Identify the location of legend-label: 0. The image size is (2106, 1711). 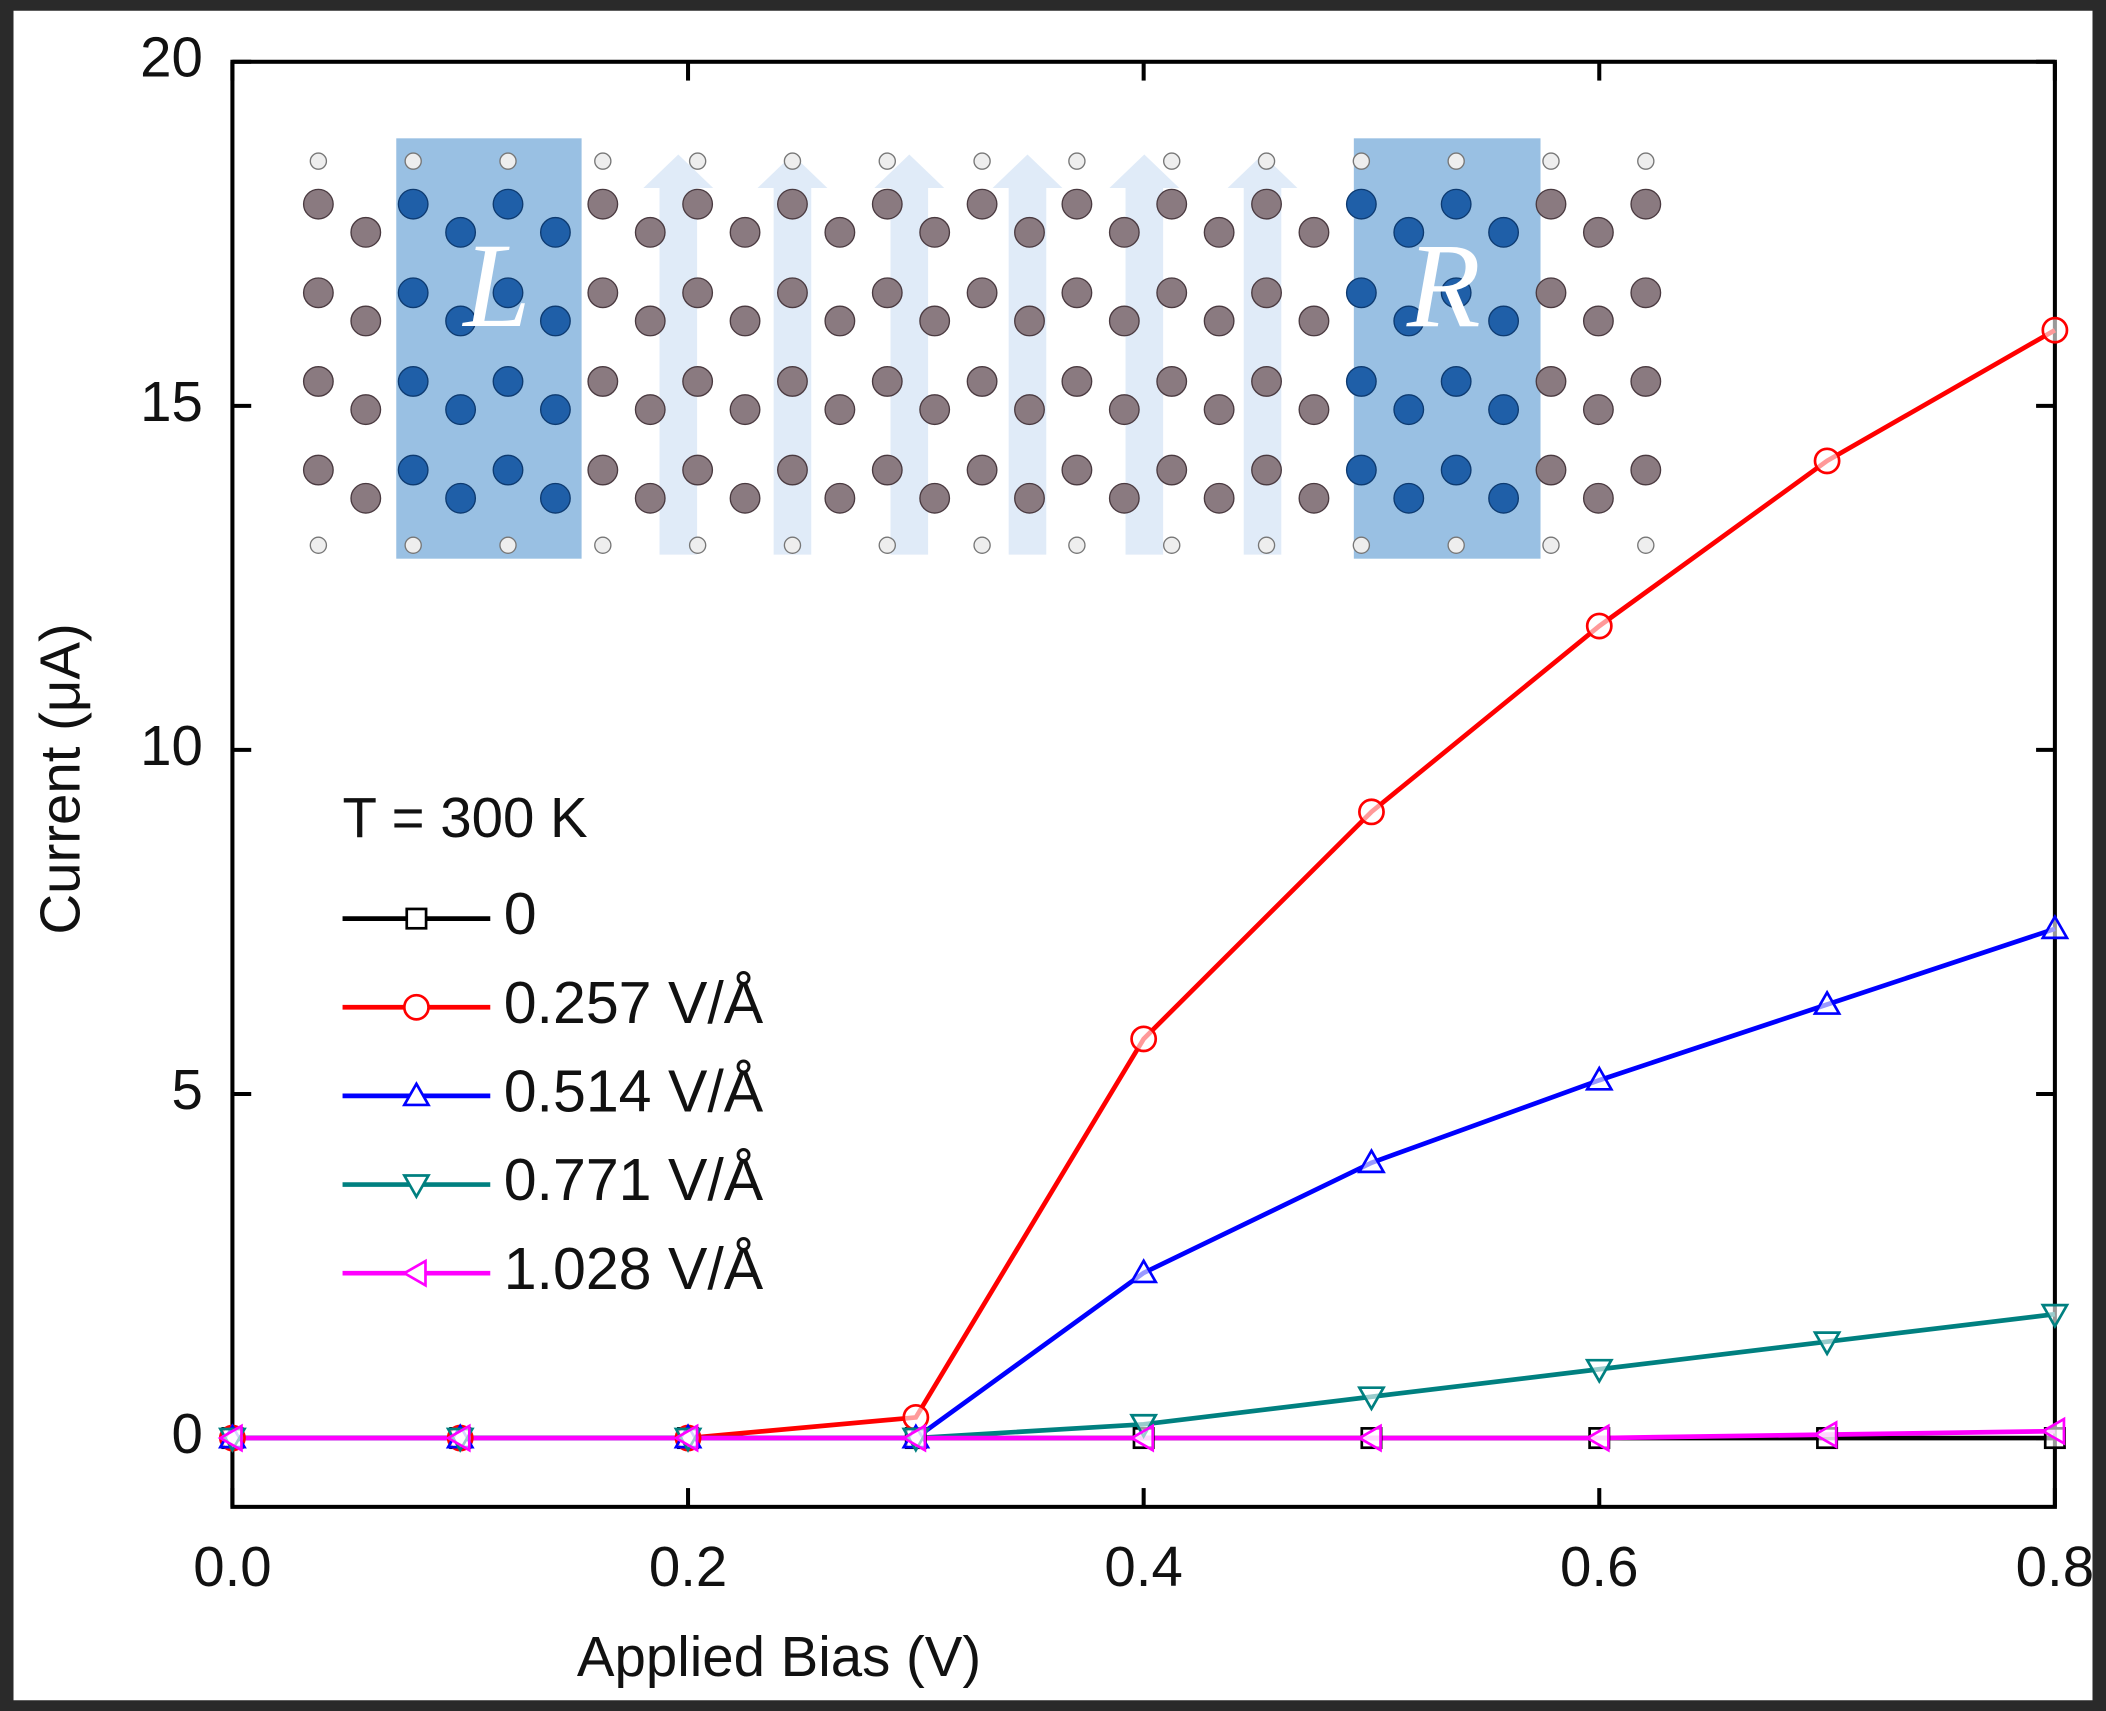
(520, 914).